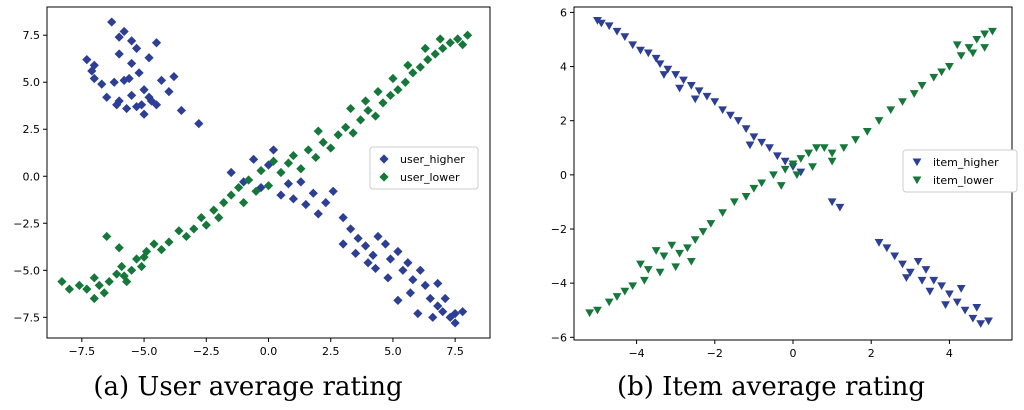  Describe the element at coordinates (715, 353) in the screenshot. I see `x-tick-label: −2` at that location.